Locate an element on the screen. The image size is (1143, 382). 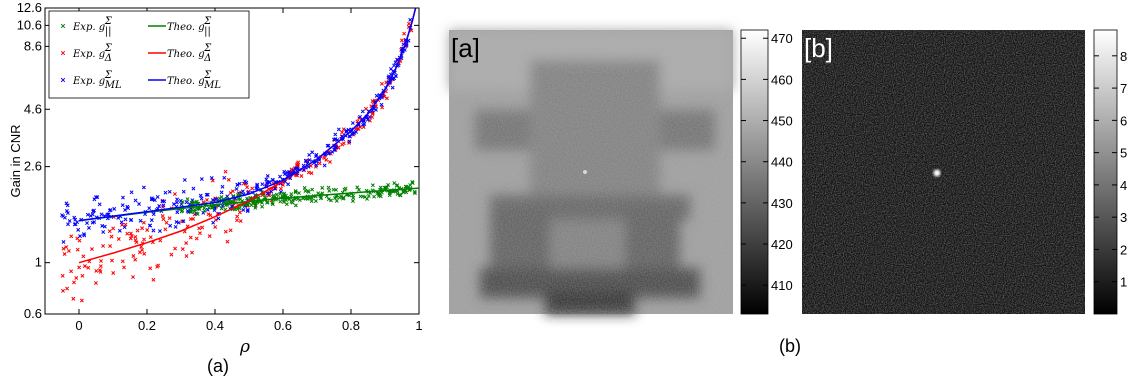
colorbar-tick-label: 440 is located at coordinates (782, 162).